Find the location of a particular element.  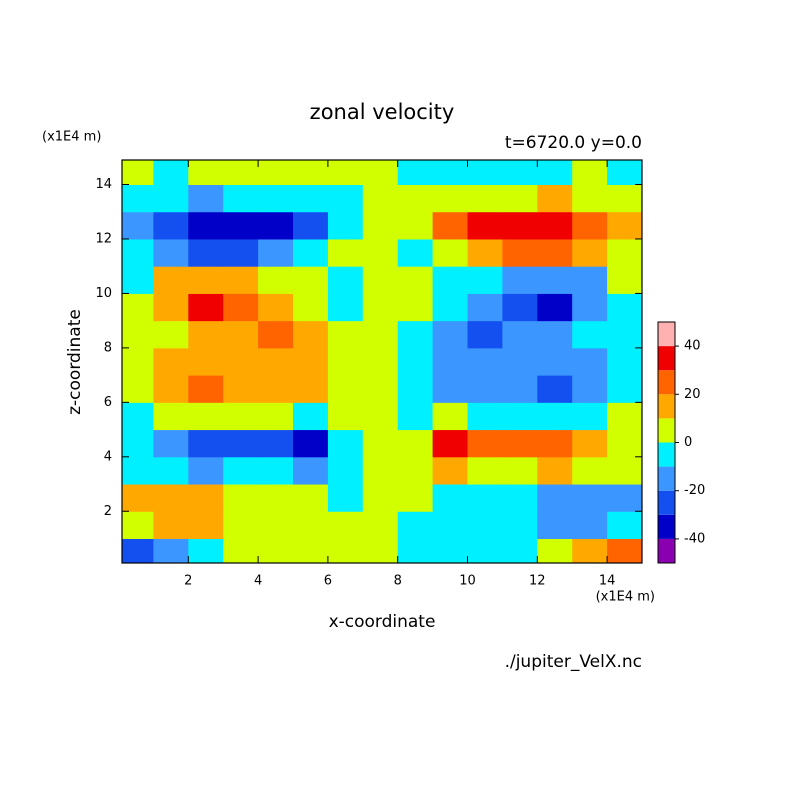

y-tick-label: 10 is located at coordinates (103, 293).